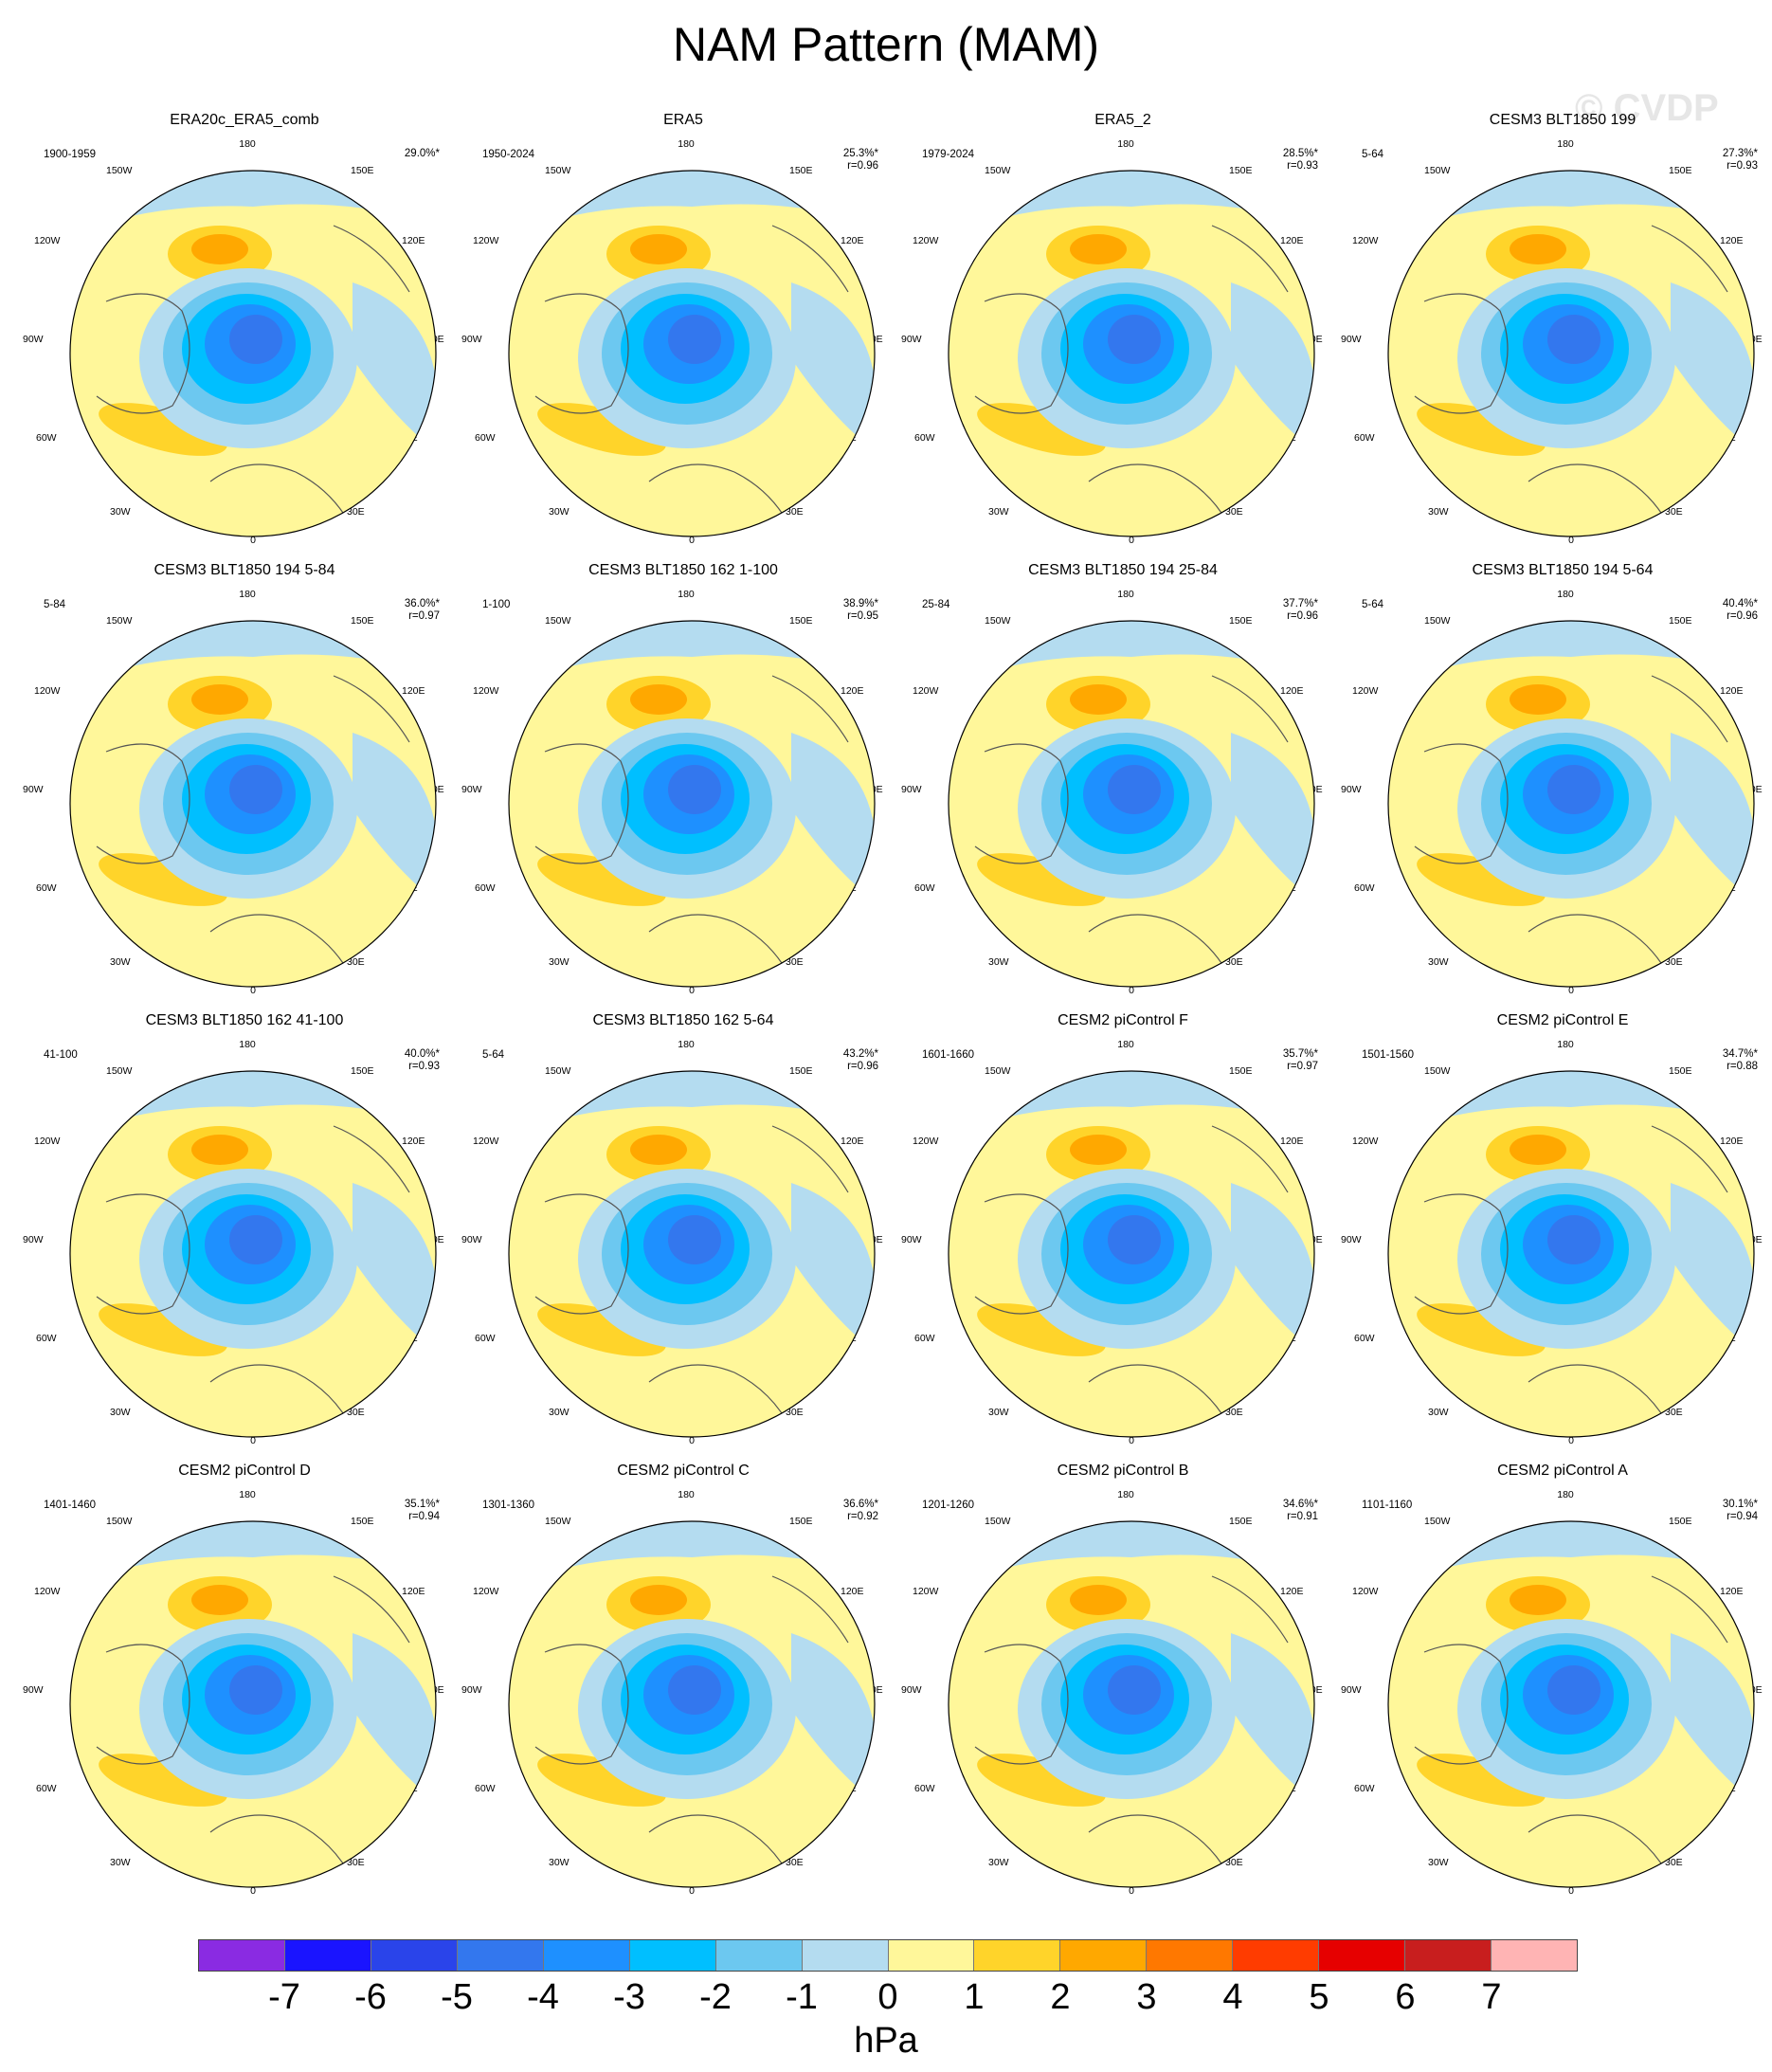 The image size is (1772, 2072). Describe the element at coordinates (1742, 1066) in the screenshot. I see `pattern-correlation: r=0.88` at that location.